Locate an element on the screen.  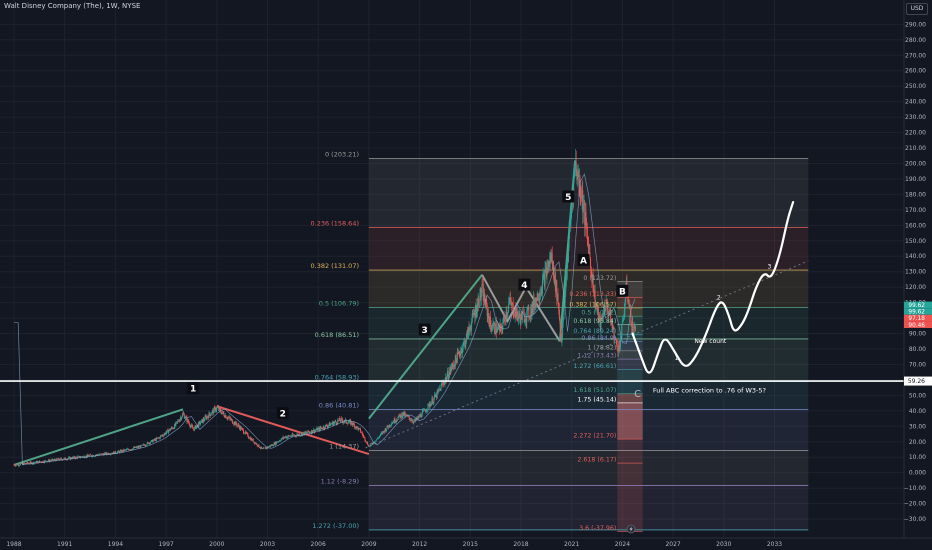
y-tick-label: 20.00 is located at coordinates (917, 442).